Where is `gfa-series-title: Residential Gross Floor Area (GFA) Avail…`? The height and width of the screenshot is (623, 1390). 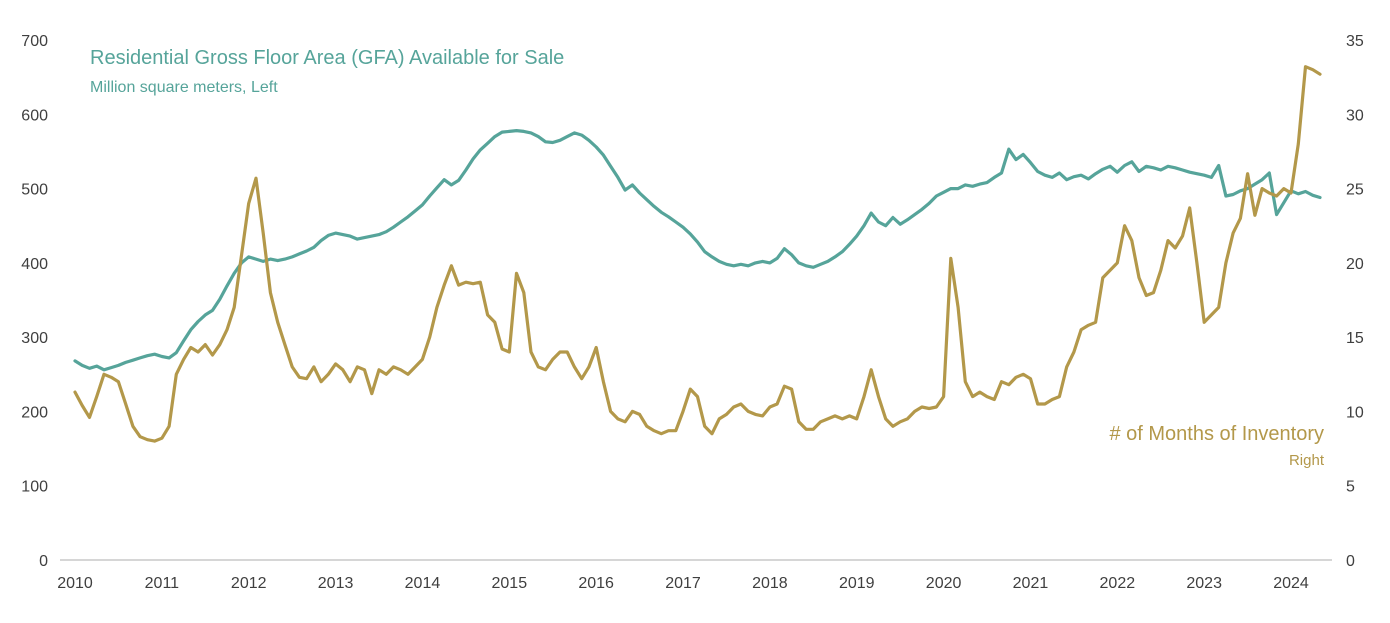 gfa-series-title: Residential Gross Floor Area (GFA) Avail… is located at coordinates (327, 58).